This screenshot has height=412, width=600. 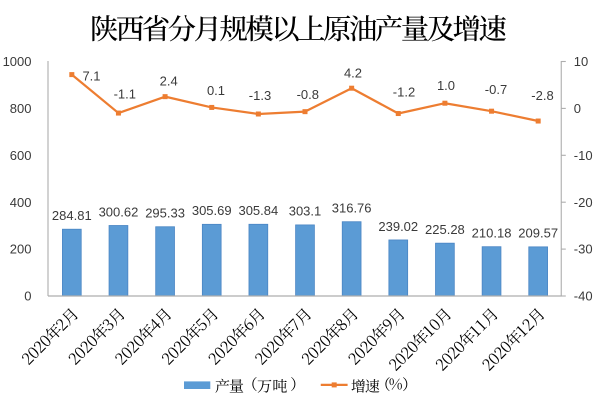 What do you see at coordinates (260, 95) in the screenshot?
I see `svg-text: -1.3` at bounding box center [260, 95].